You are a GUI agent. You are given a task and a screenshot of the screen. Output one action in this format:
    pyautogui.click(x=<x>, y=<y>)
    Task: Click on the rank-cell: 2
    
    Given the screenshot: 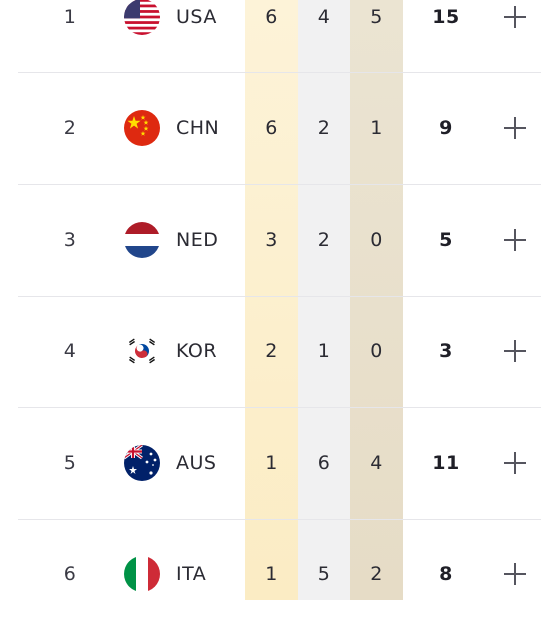 What is the action you would take?
    pyautogui.click(x=70, y=129)
    